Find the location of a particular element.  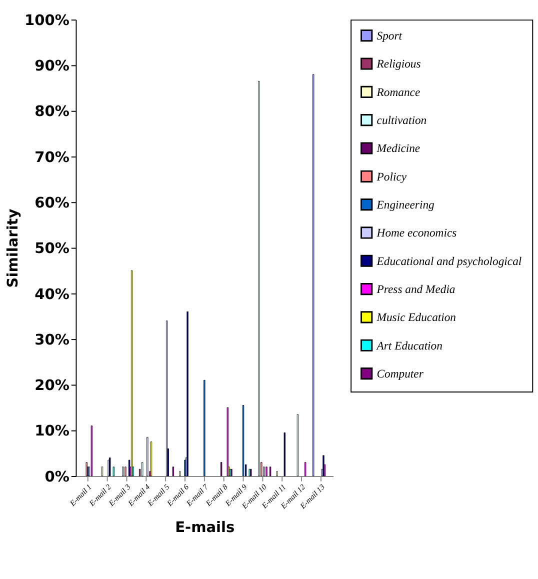

x-axis-title: E-mails is located at coordinates (205, 527).